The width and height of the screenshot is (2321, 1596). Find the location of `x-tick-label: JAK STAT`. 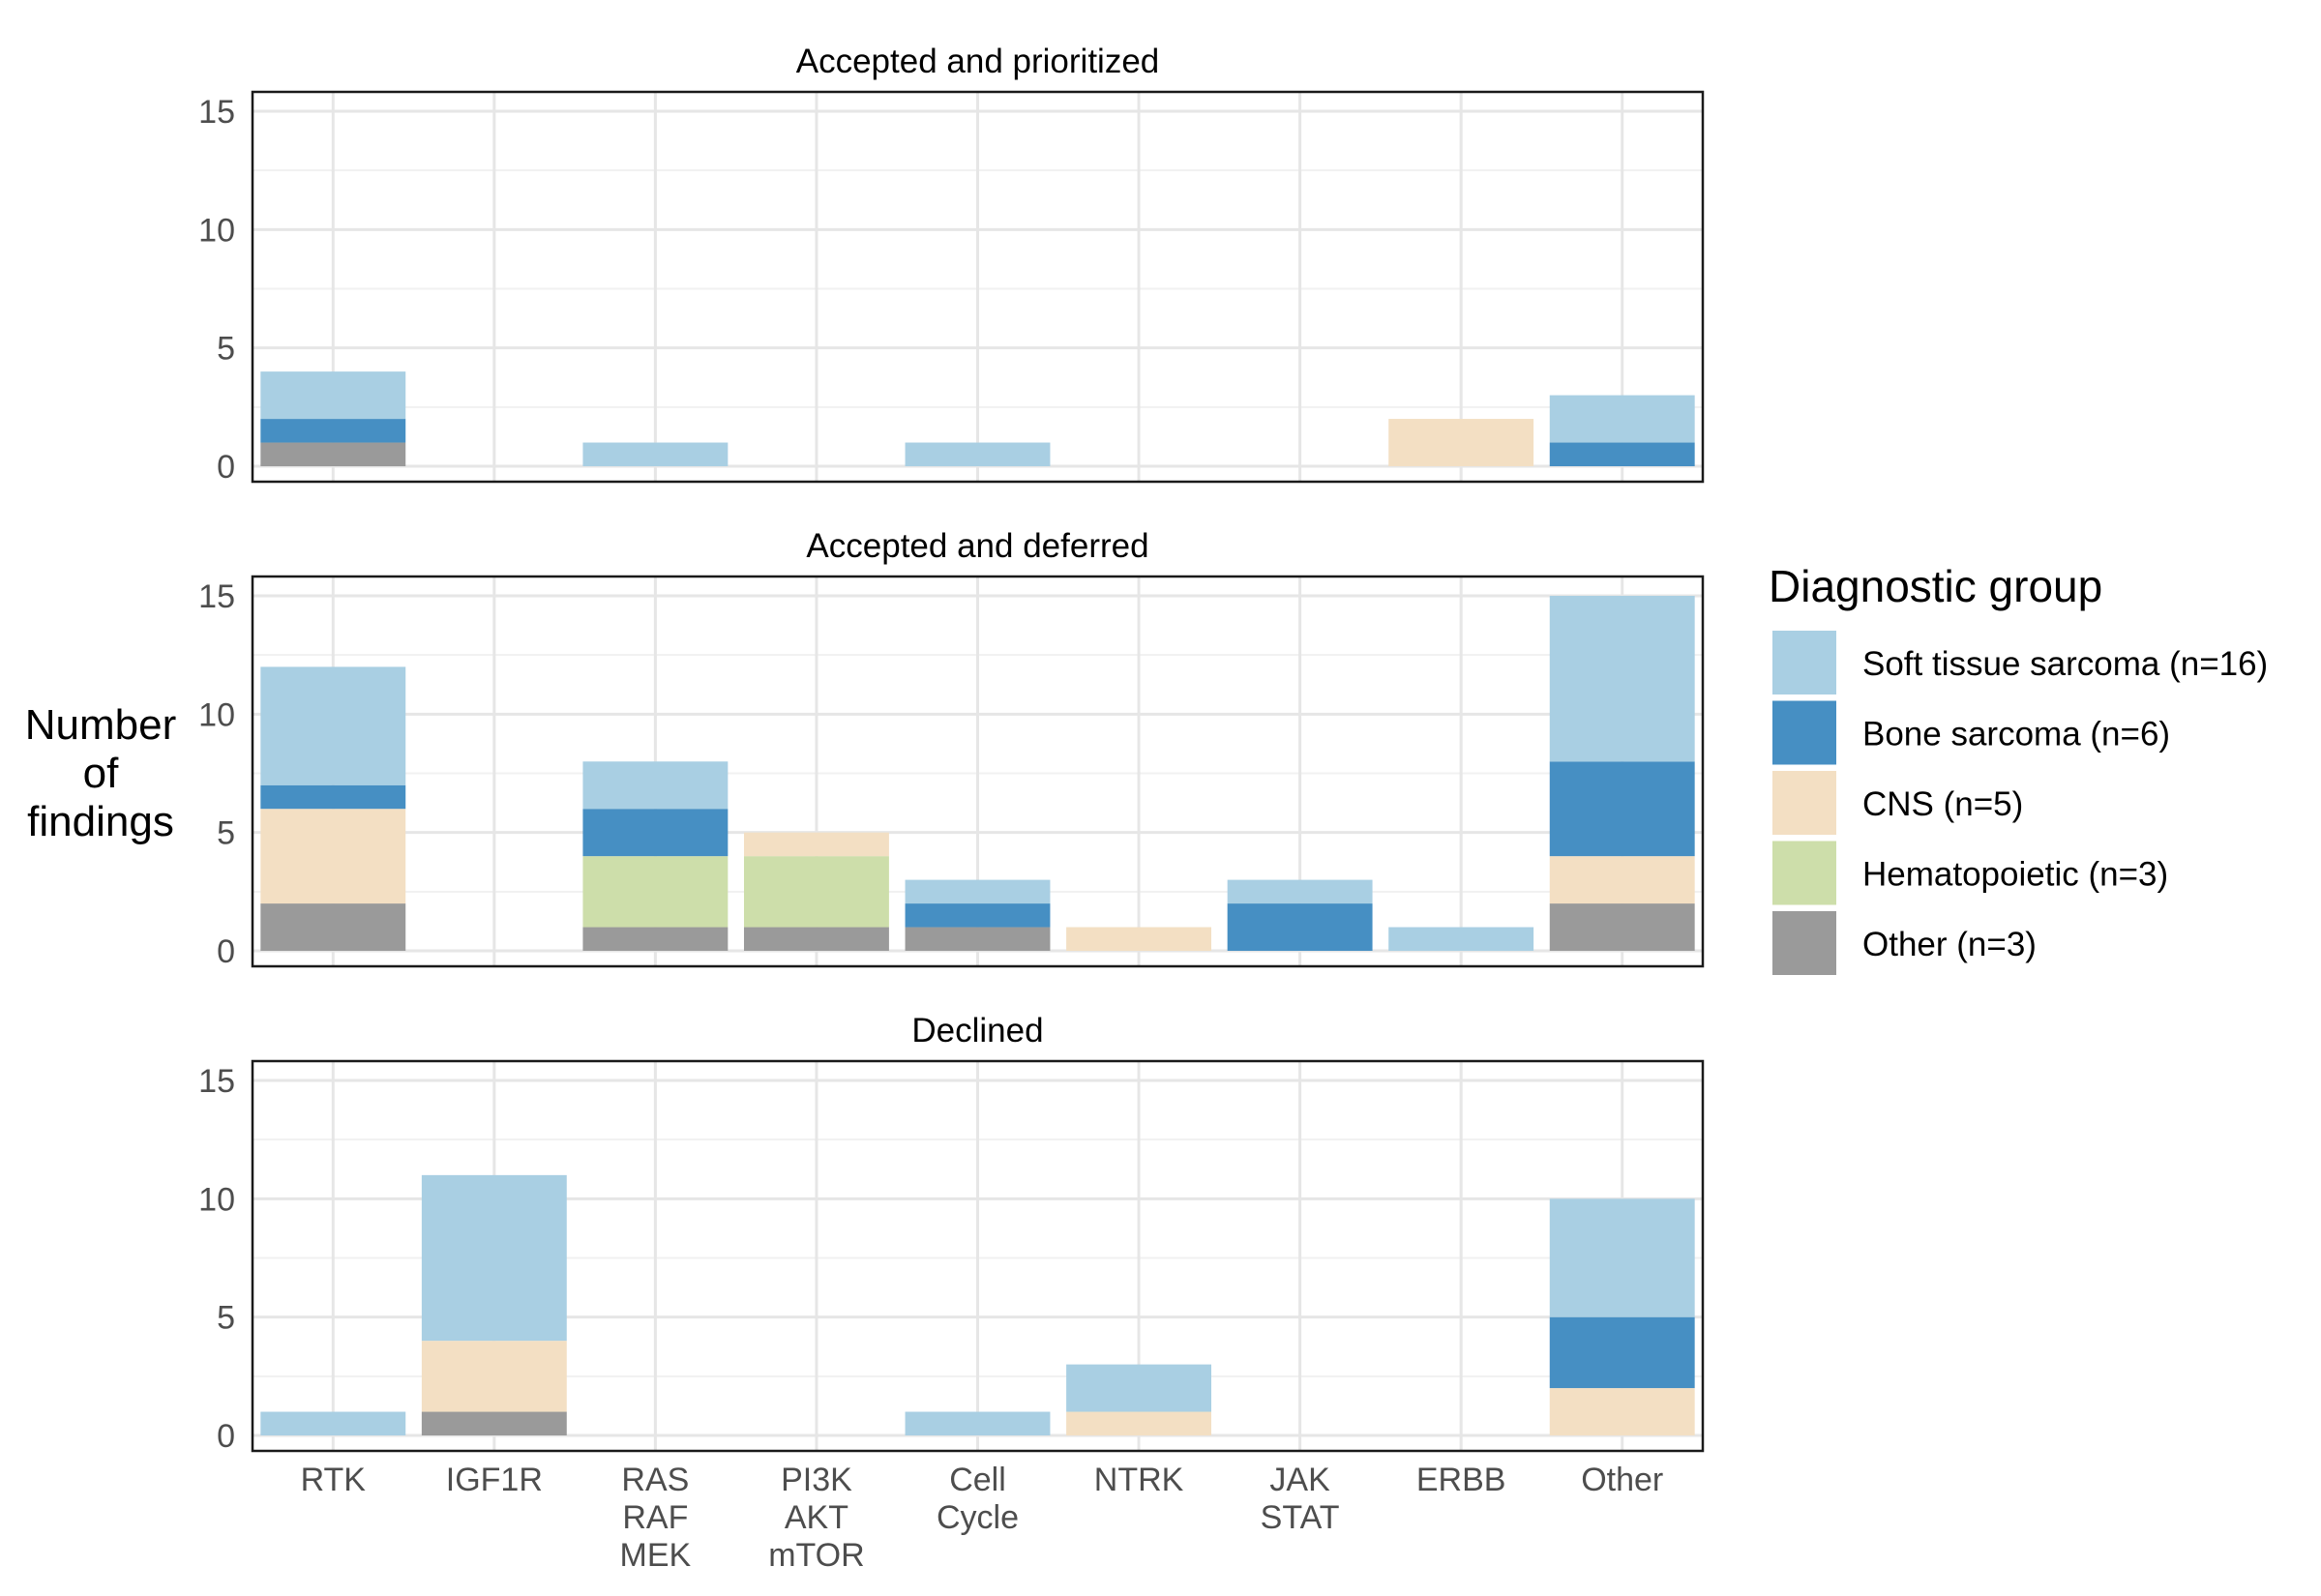

x-tick-label: JAK STAT is located at coordinates (1300, 1499).